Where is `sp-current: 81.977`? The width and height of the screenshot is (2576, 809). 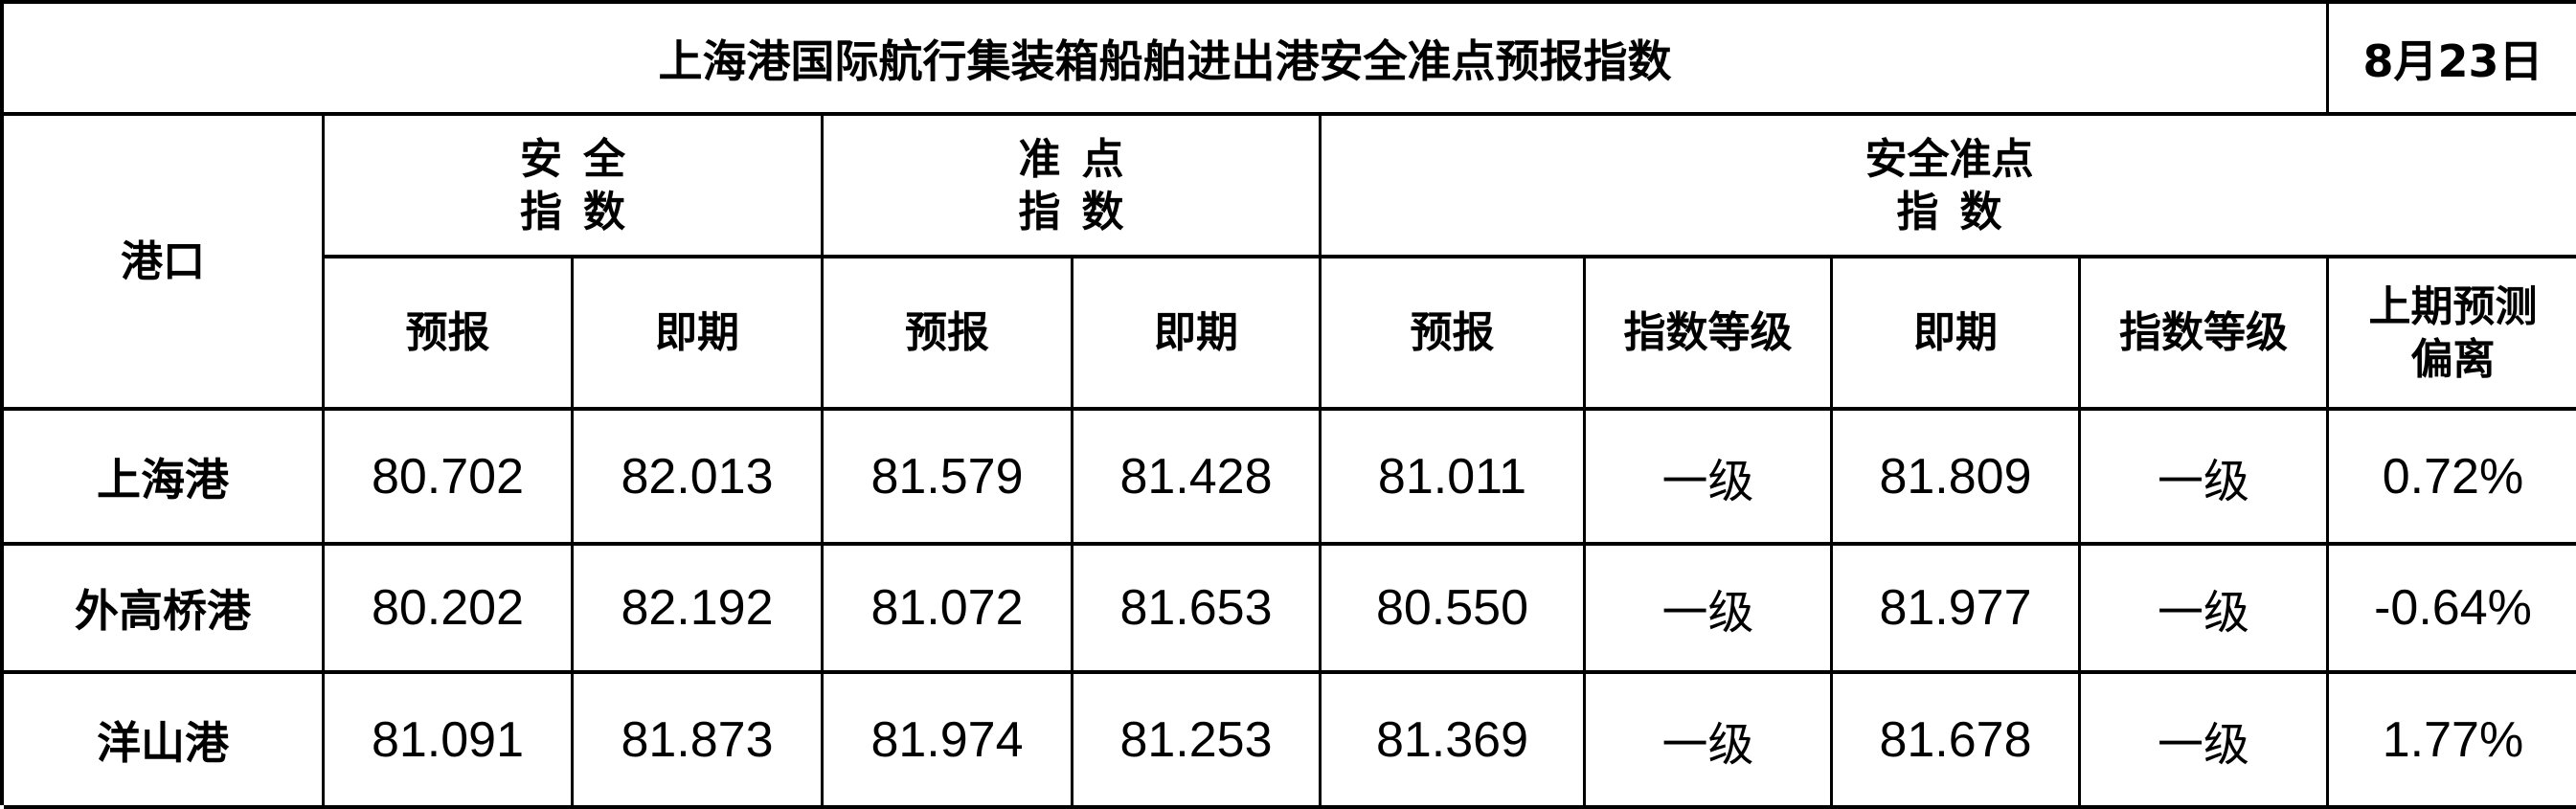
sp-current: 81.977 is located at coordinates (1957, 610).